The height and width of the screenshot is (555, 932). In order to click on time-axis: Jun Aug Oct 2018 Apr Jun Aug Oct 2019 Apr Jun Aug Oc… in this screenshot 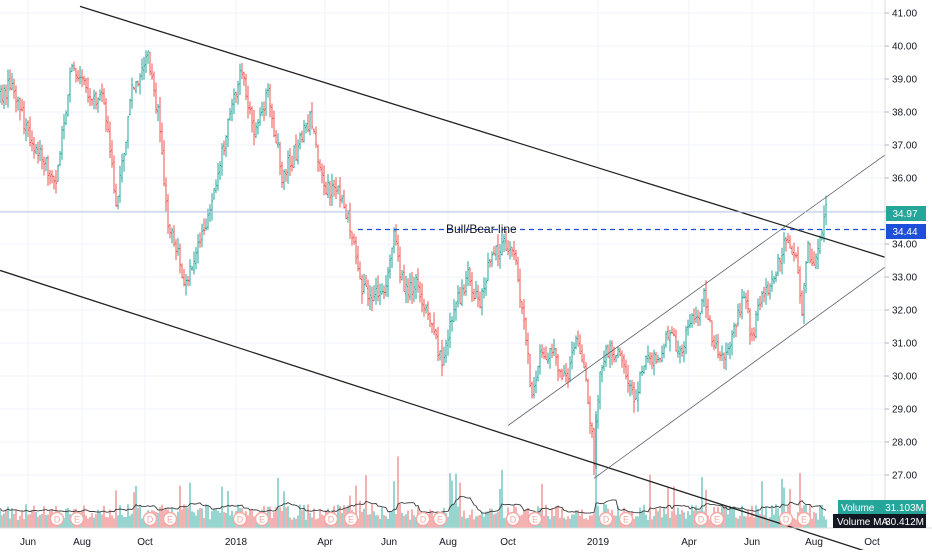, I will do `click(466, 537)`.